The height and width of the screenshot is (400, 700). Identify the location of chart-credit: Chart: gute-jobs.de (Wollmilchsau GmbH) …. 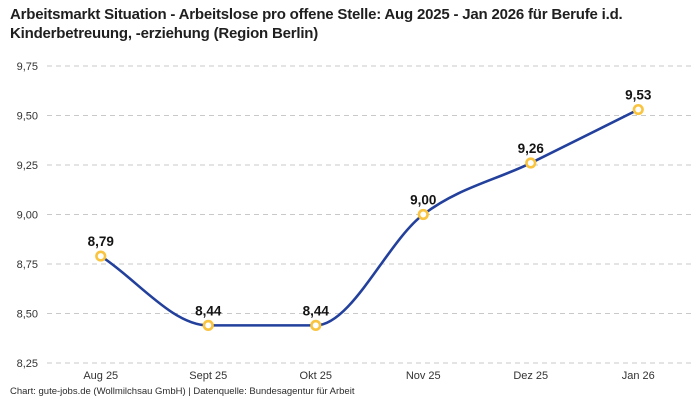
(182, 391).